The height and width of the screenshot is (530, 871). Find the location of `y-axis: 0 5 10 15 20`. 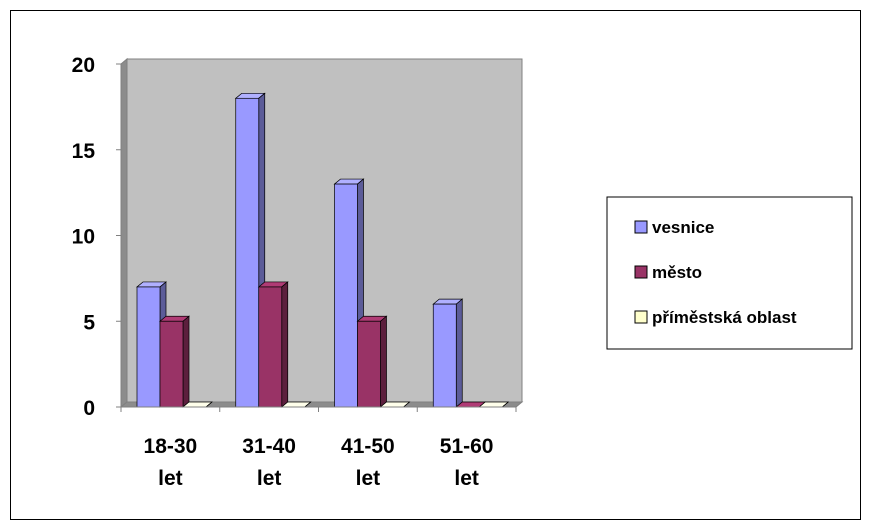

y-axis: 0 5 10 15 20 is located at coordinates (97, 237).